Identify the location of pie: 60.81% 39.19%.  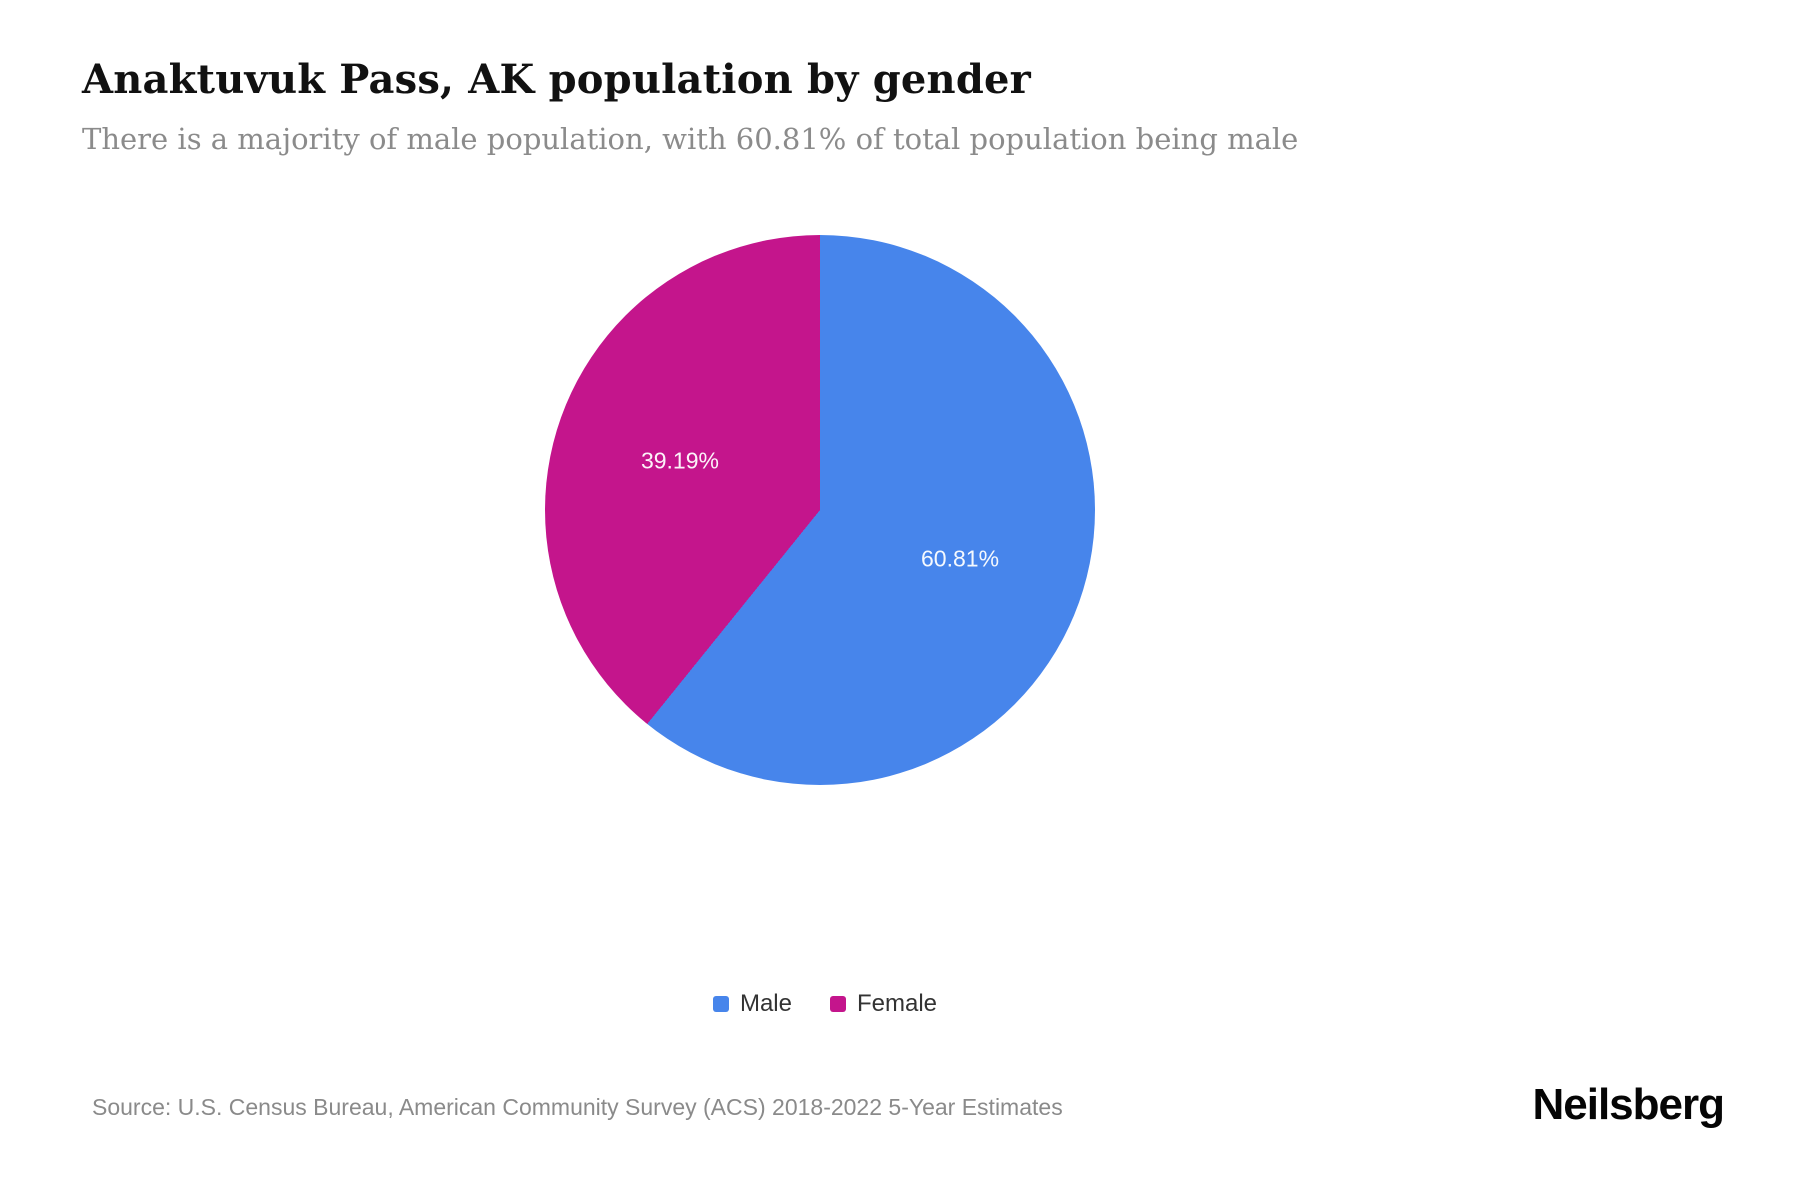
(820, 510).